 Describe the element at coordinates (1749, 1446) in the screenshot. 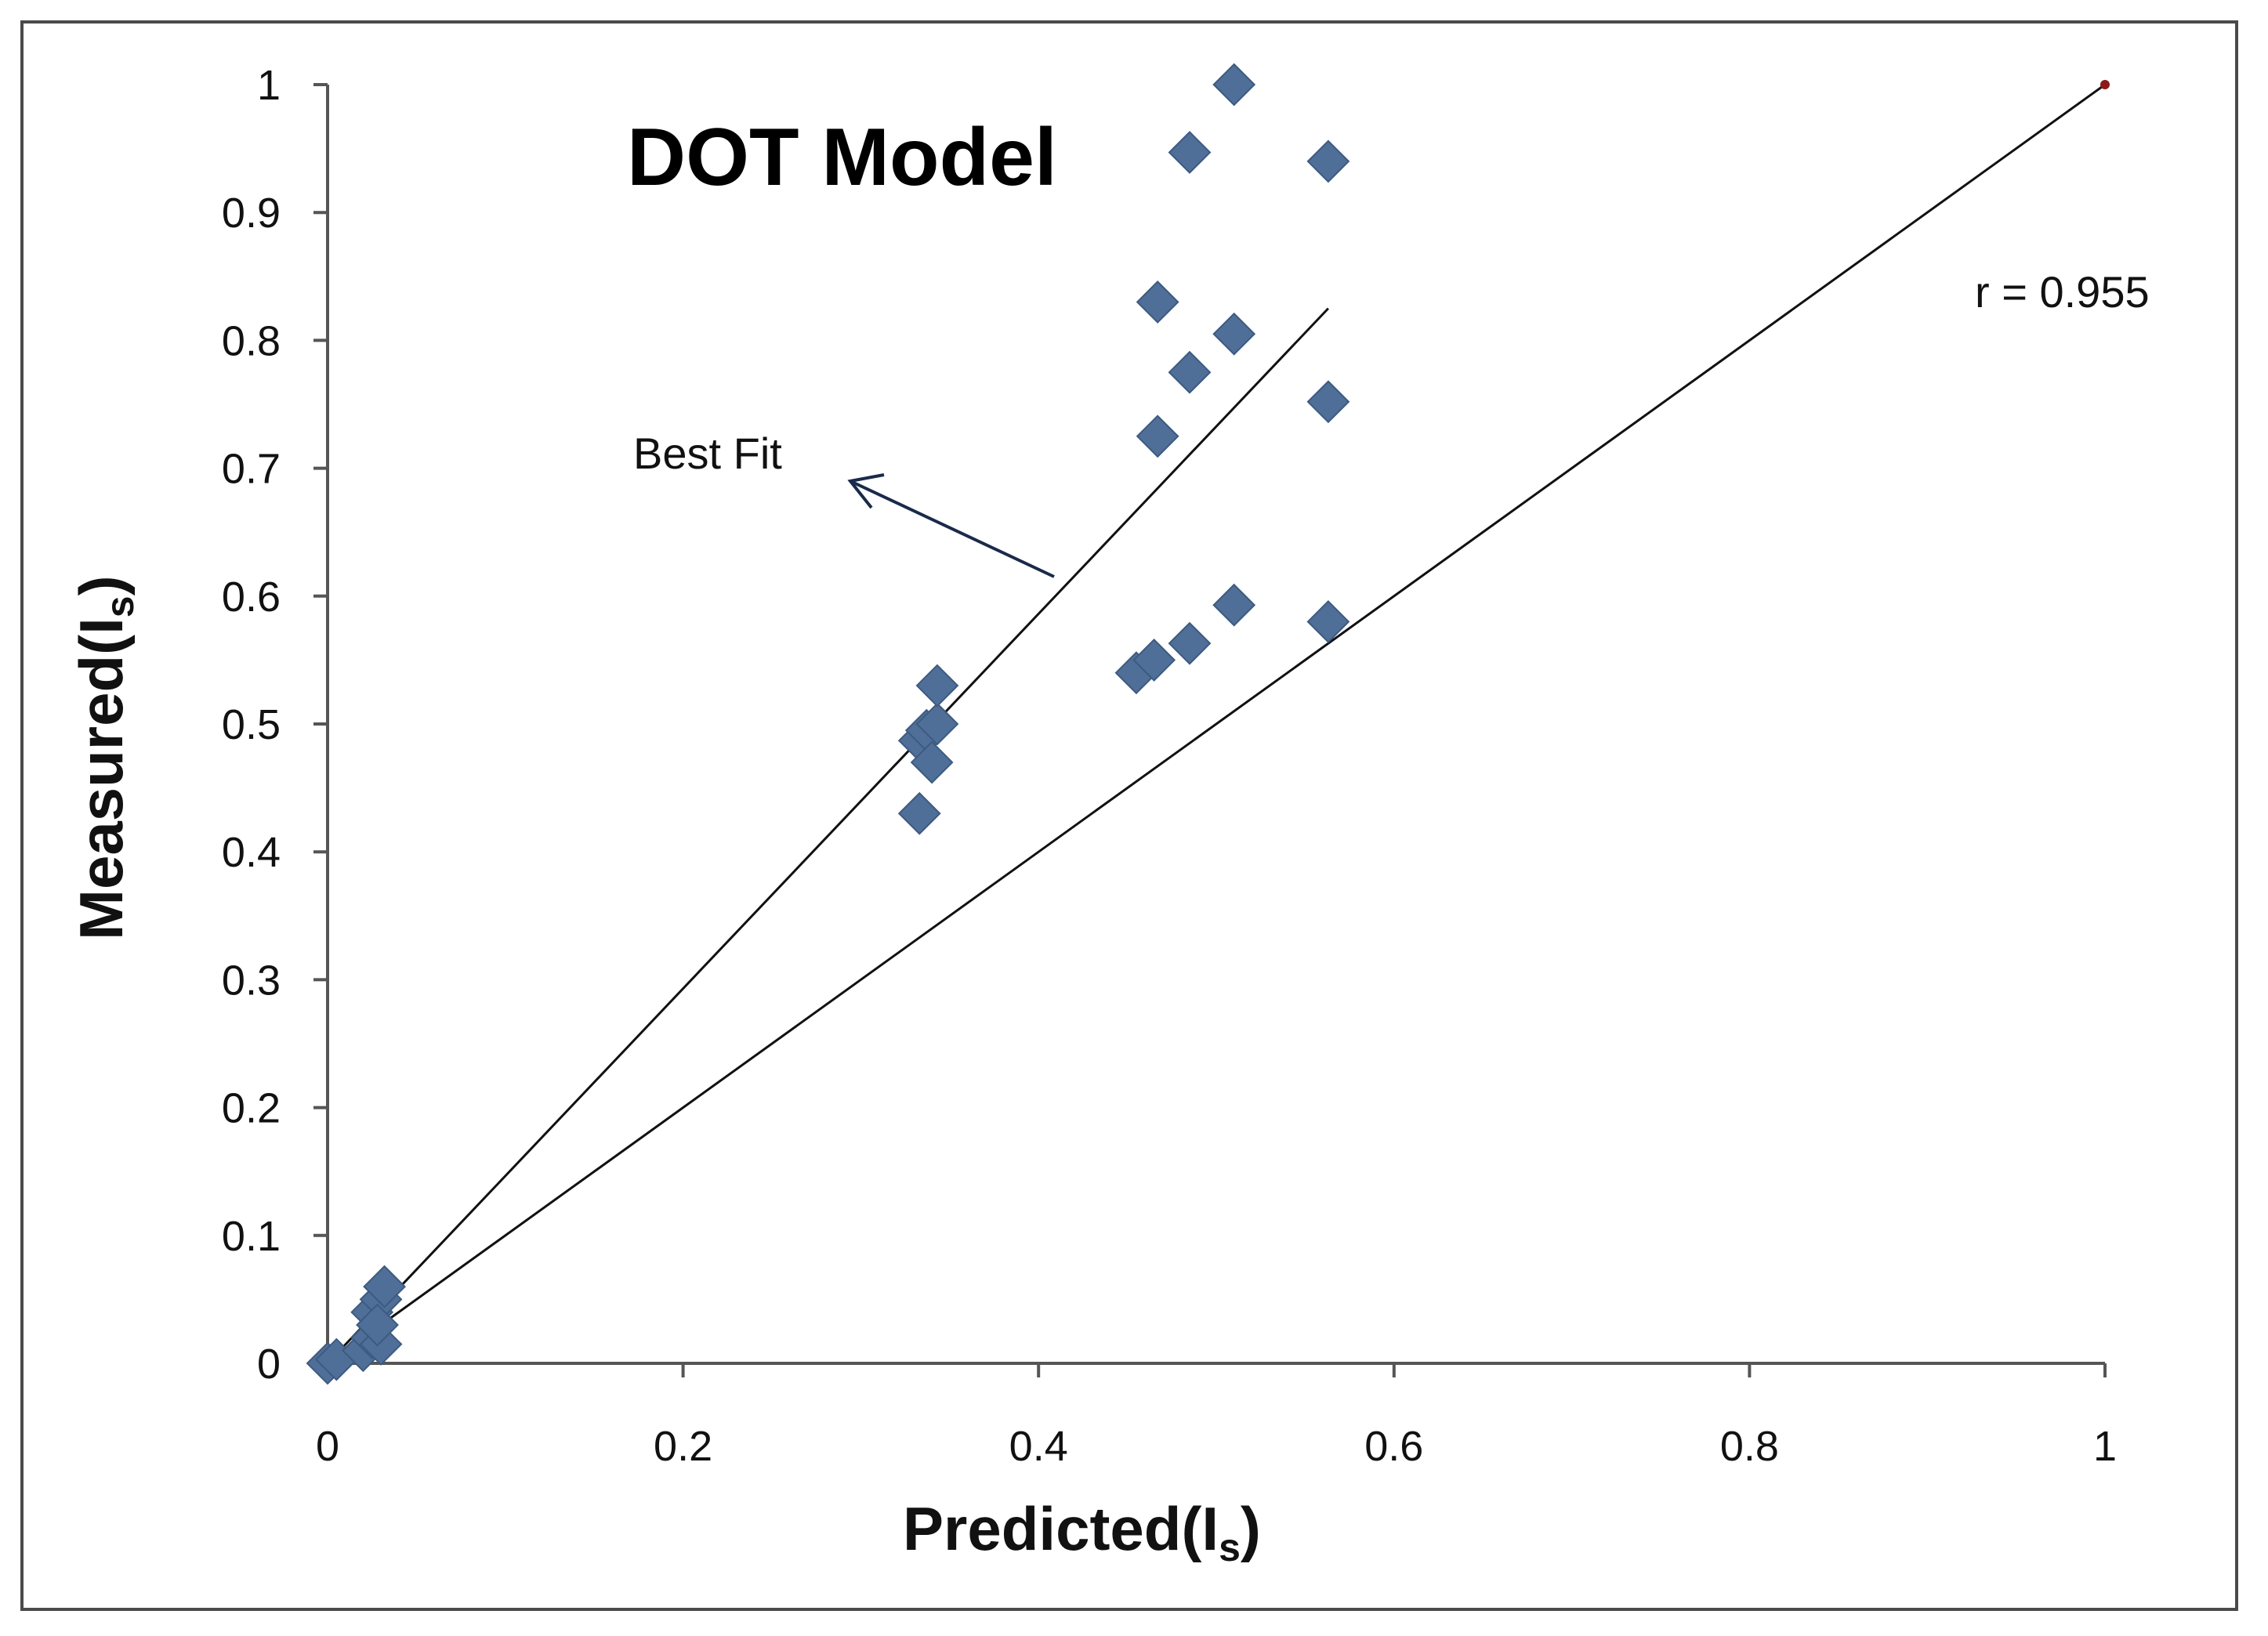

I see `x-tick-label: 0.8` at that location.